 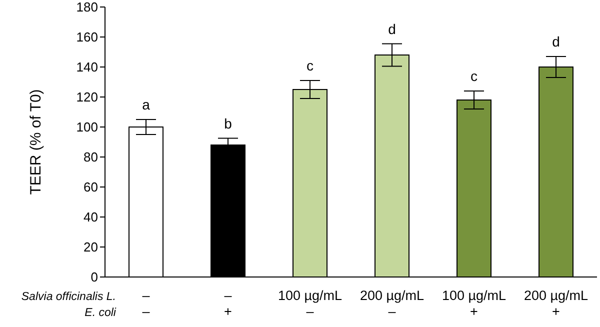 I want to click on y-tick-label: 160, so click(x=87, y=37).